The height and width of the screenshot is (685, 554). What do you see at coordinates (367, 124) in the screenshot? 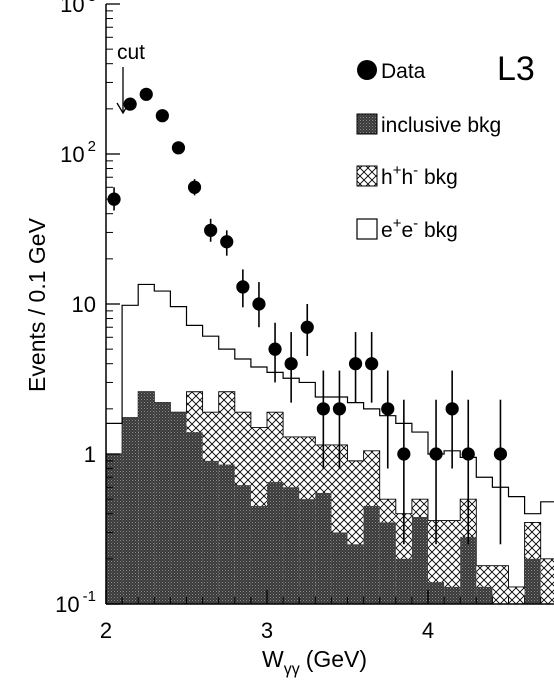
I see `legend-swatch-inclusive` at bounding box center [367, 124].